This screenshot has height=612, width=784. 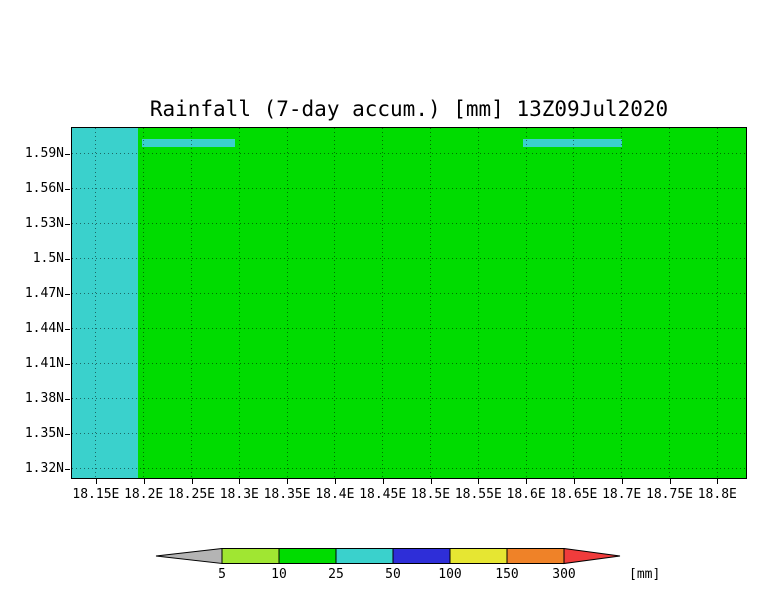 What do you see at coordinates (189, 556) in the screenshot?
I see `colorbar-arrow-low` at bounding box center [189, 556].